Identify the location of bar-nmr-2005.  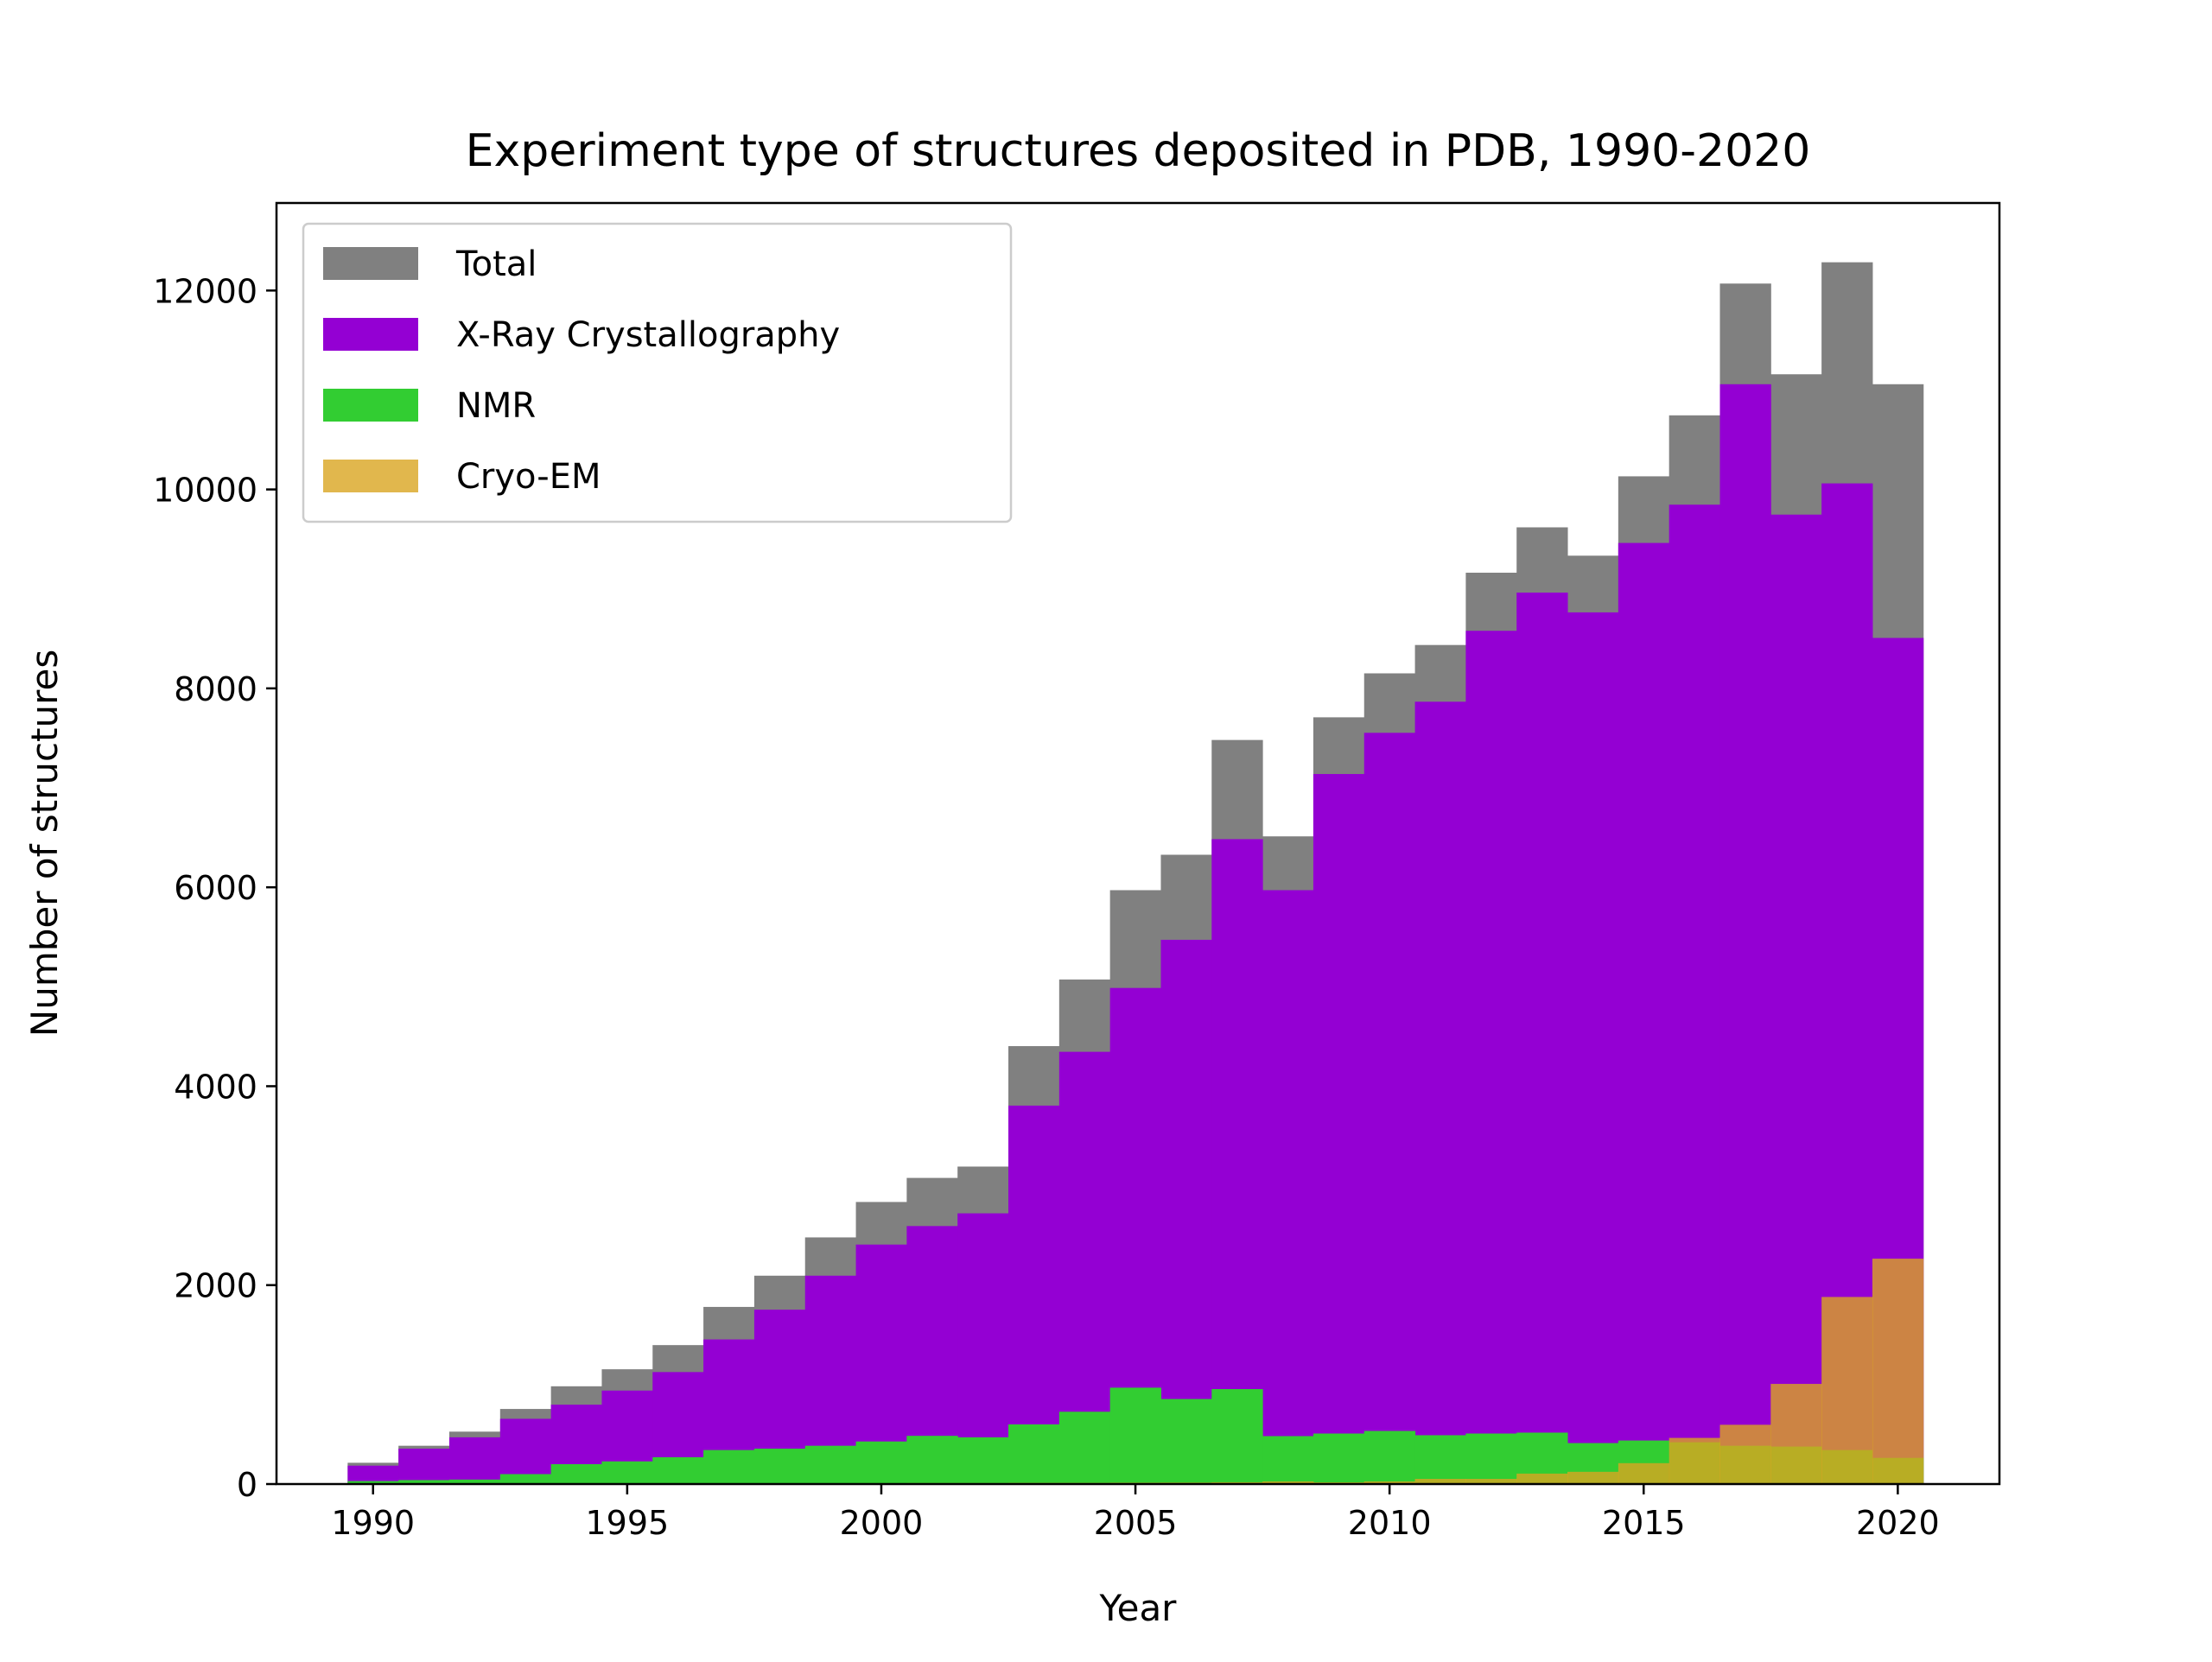
(1135, 1435).